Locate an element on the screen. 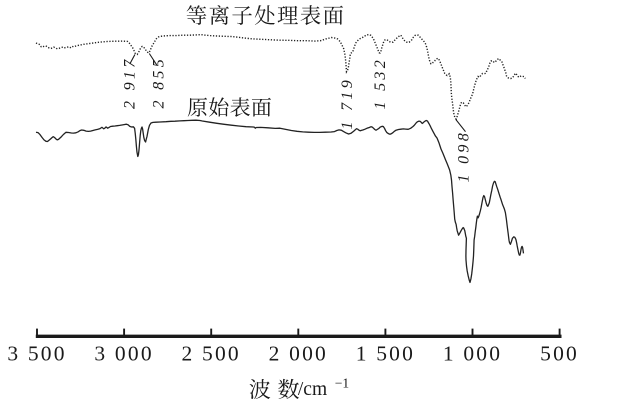 This screenshot has height=415, width=617. svg-text: 1 719 is located at coordinates (347, 103).